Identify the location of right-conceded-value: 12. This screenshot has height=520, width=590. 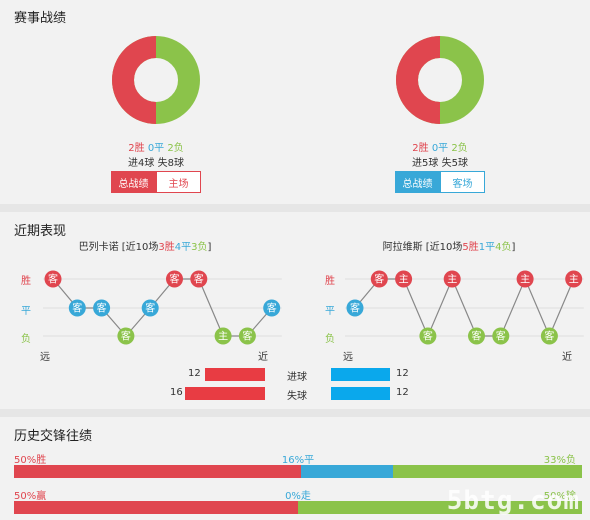
(402, 392).